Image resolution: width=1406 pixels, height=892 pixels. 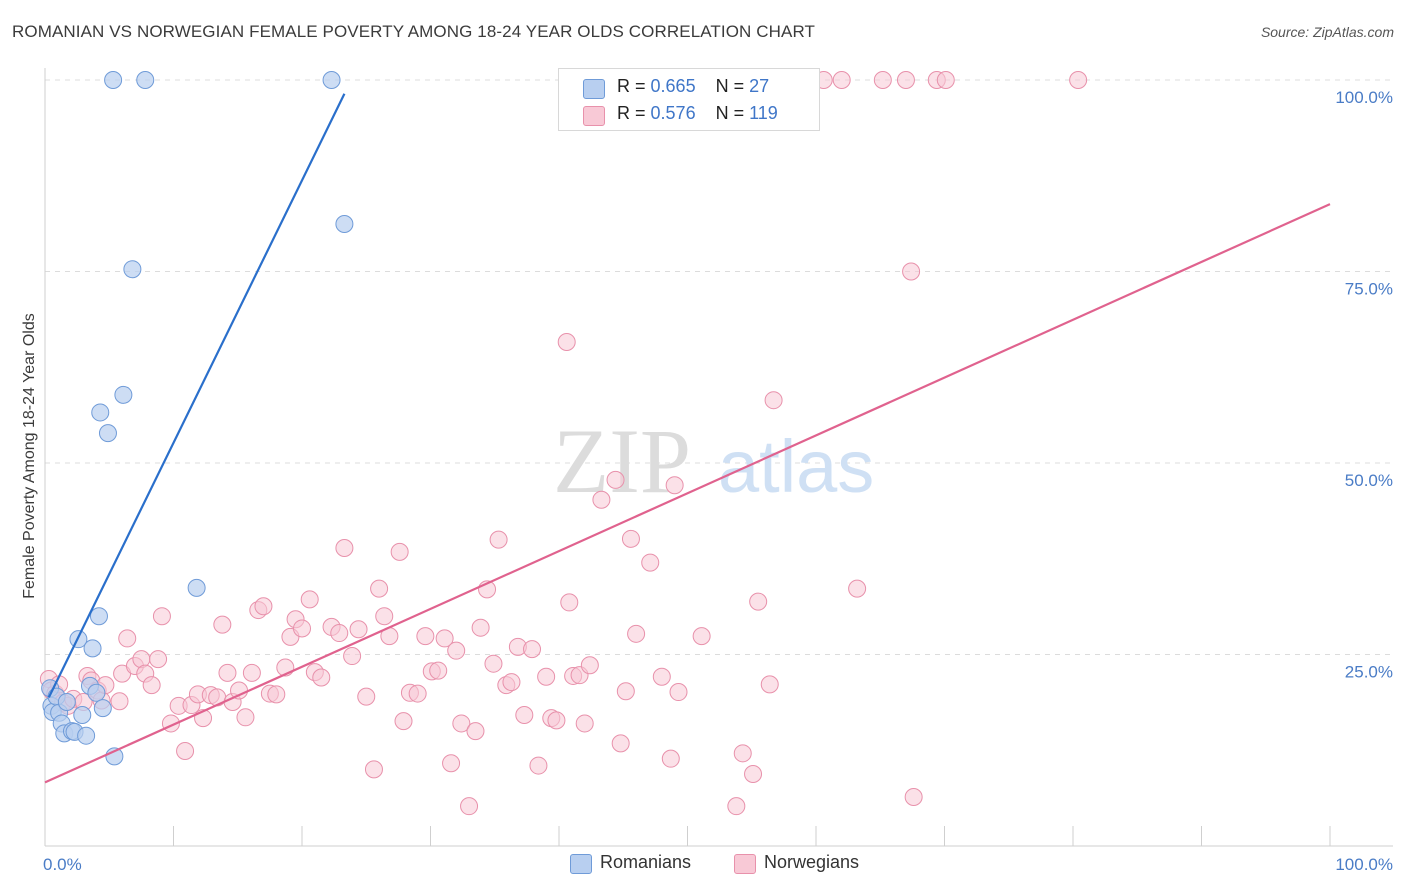 I want to click on y-tick-label: 50.0%, so click(x=1369, y=480).